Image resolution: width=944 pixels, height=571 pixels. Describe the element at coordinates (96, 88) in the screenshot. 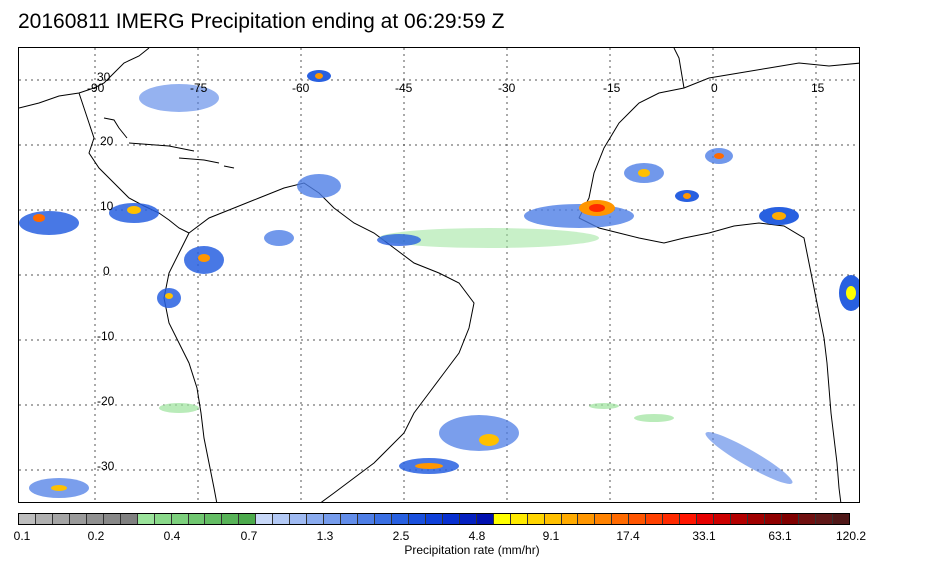

I see `lon-label: -90` at that location.